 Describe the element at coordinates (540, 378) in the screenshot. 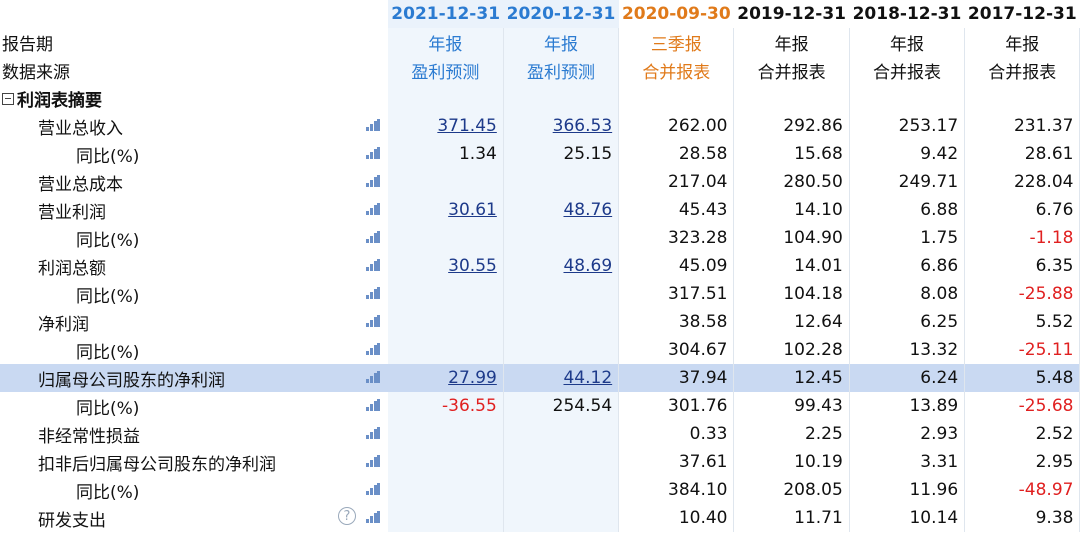

I see `table-row: 归属母公司股东的净利润 27.99 44.12 37.94 12.45 6.24 5.48` at that location.